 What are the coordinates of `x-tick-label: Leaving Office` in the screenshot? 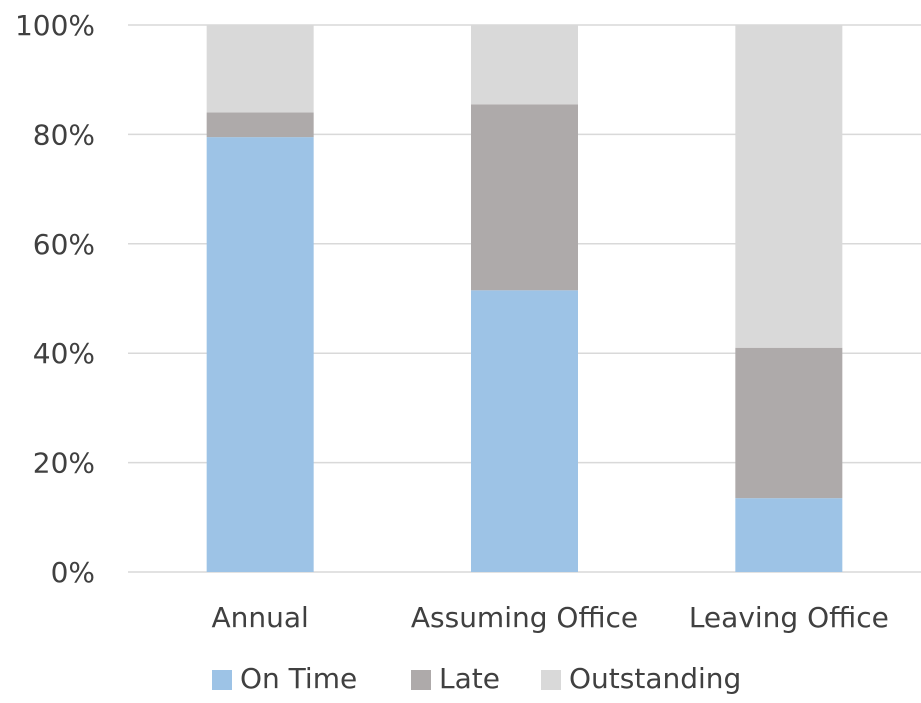 It's located at (789, 617).